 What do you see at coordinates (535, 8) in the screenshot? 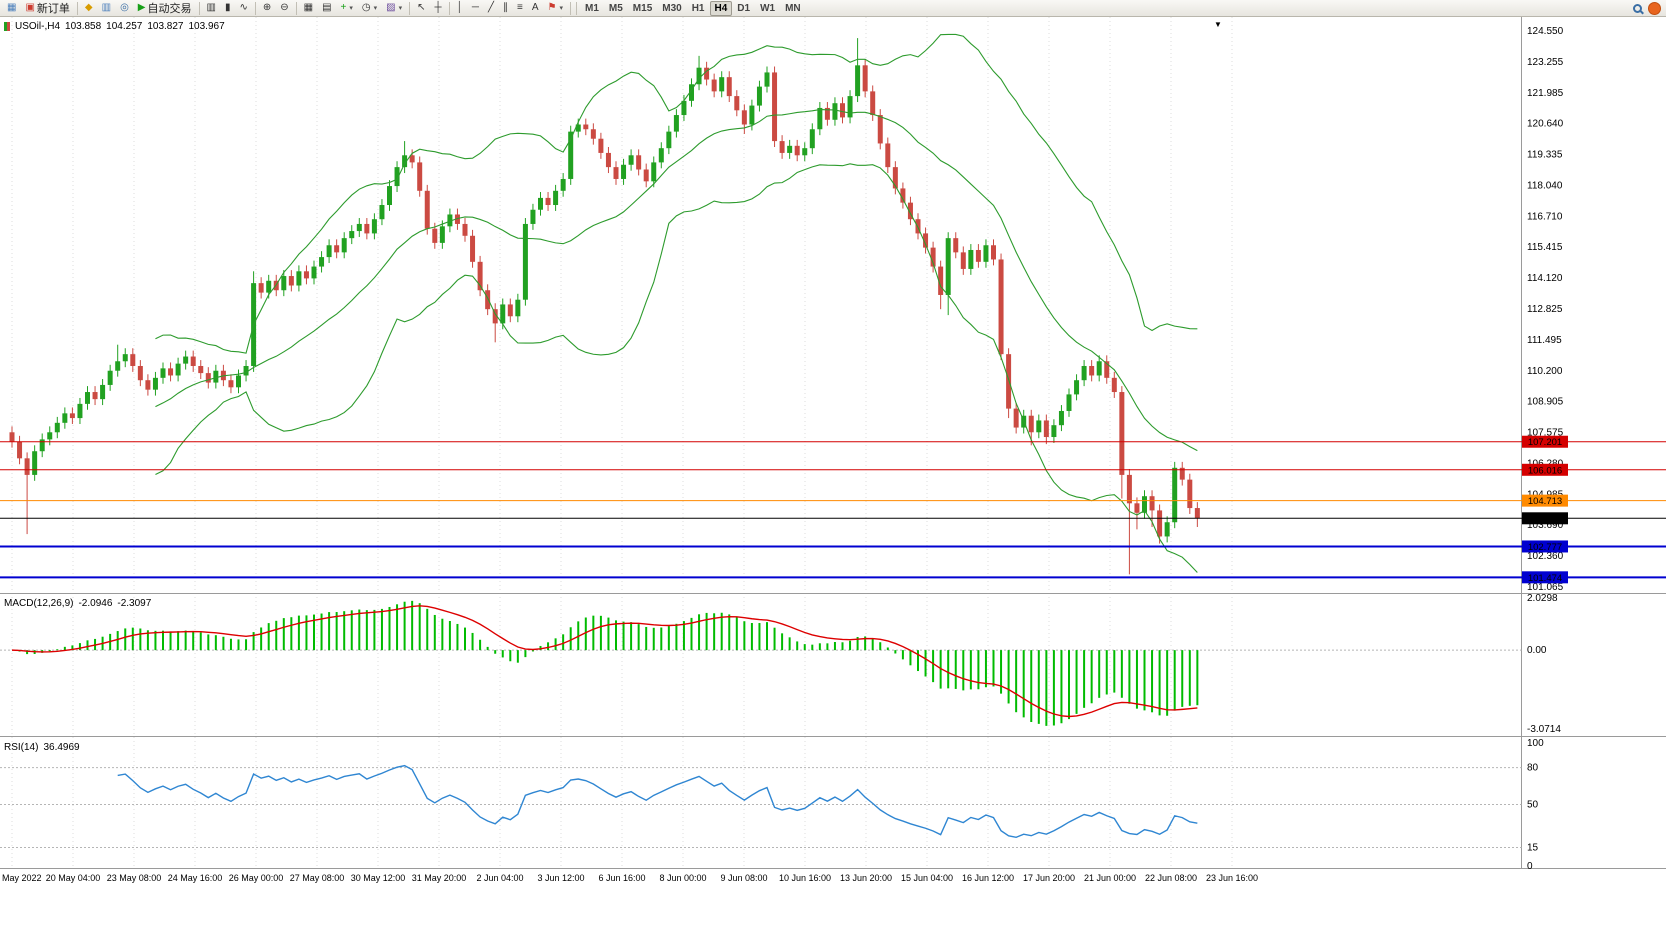
I see `text-button: A` at bounding box center [535, 8].